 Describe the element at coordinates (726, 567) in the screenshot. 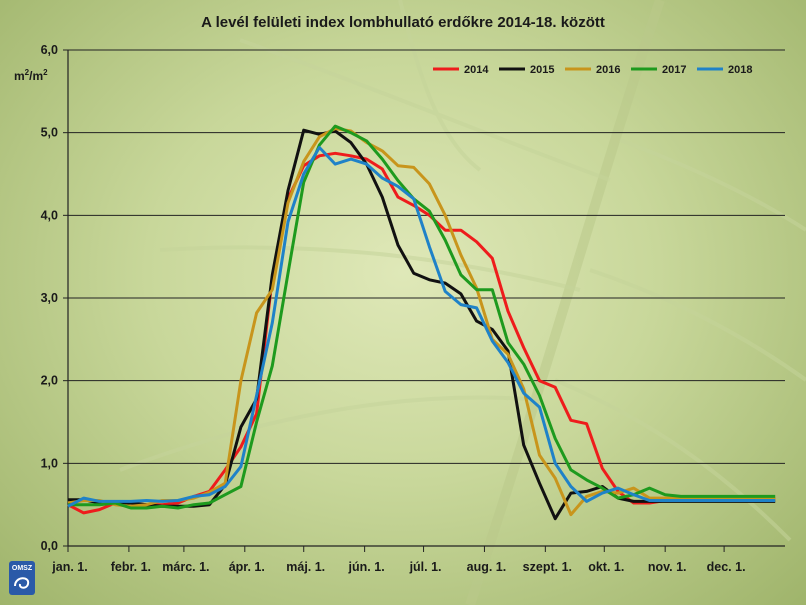

I see `x-tick-label: dec. 1.` at that location.